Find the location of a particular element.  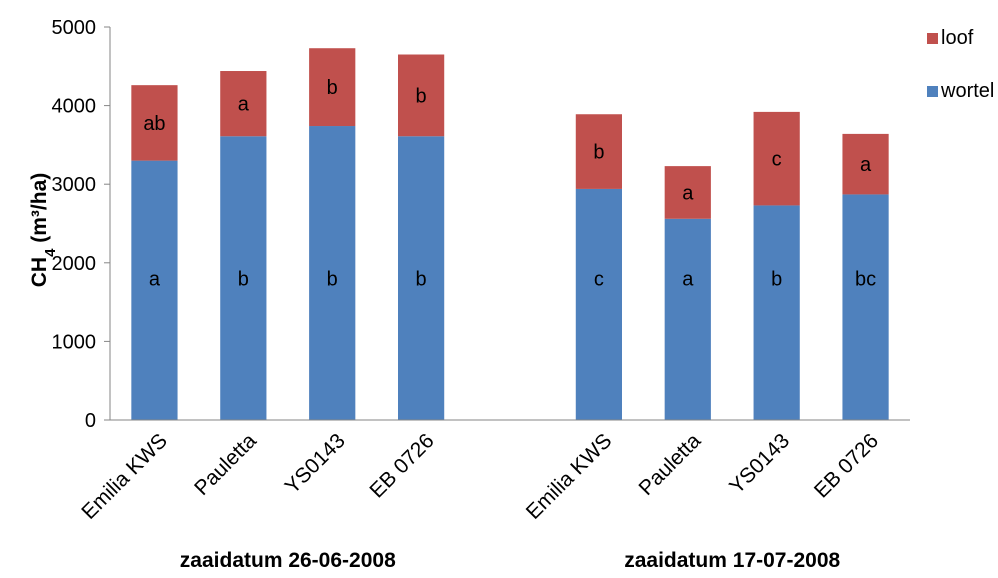

group-label: zaaidatum 17-07-2008 is located at coordinates (732, 560).